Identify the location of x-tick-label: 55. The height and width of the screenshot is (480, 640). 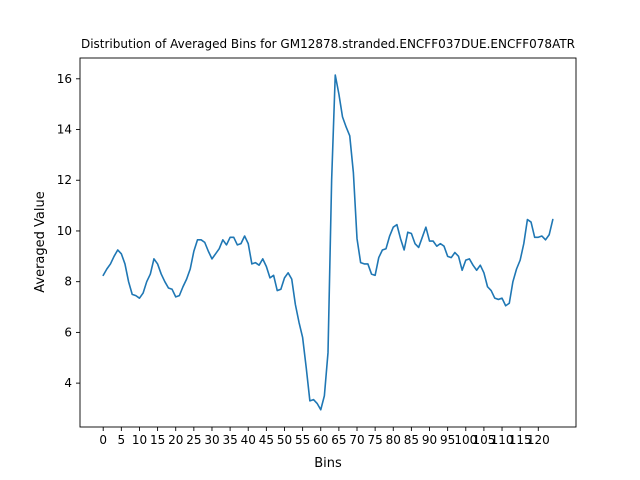
(302, 440).